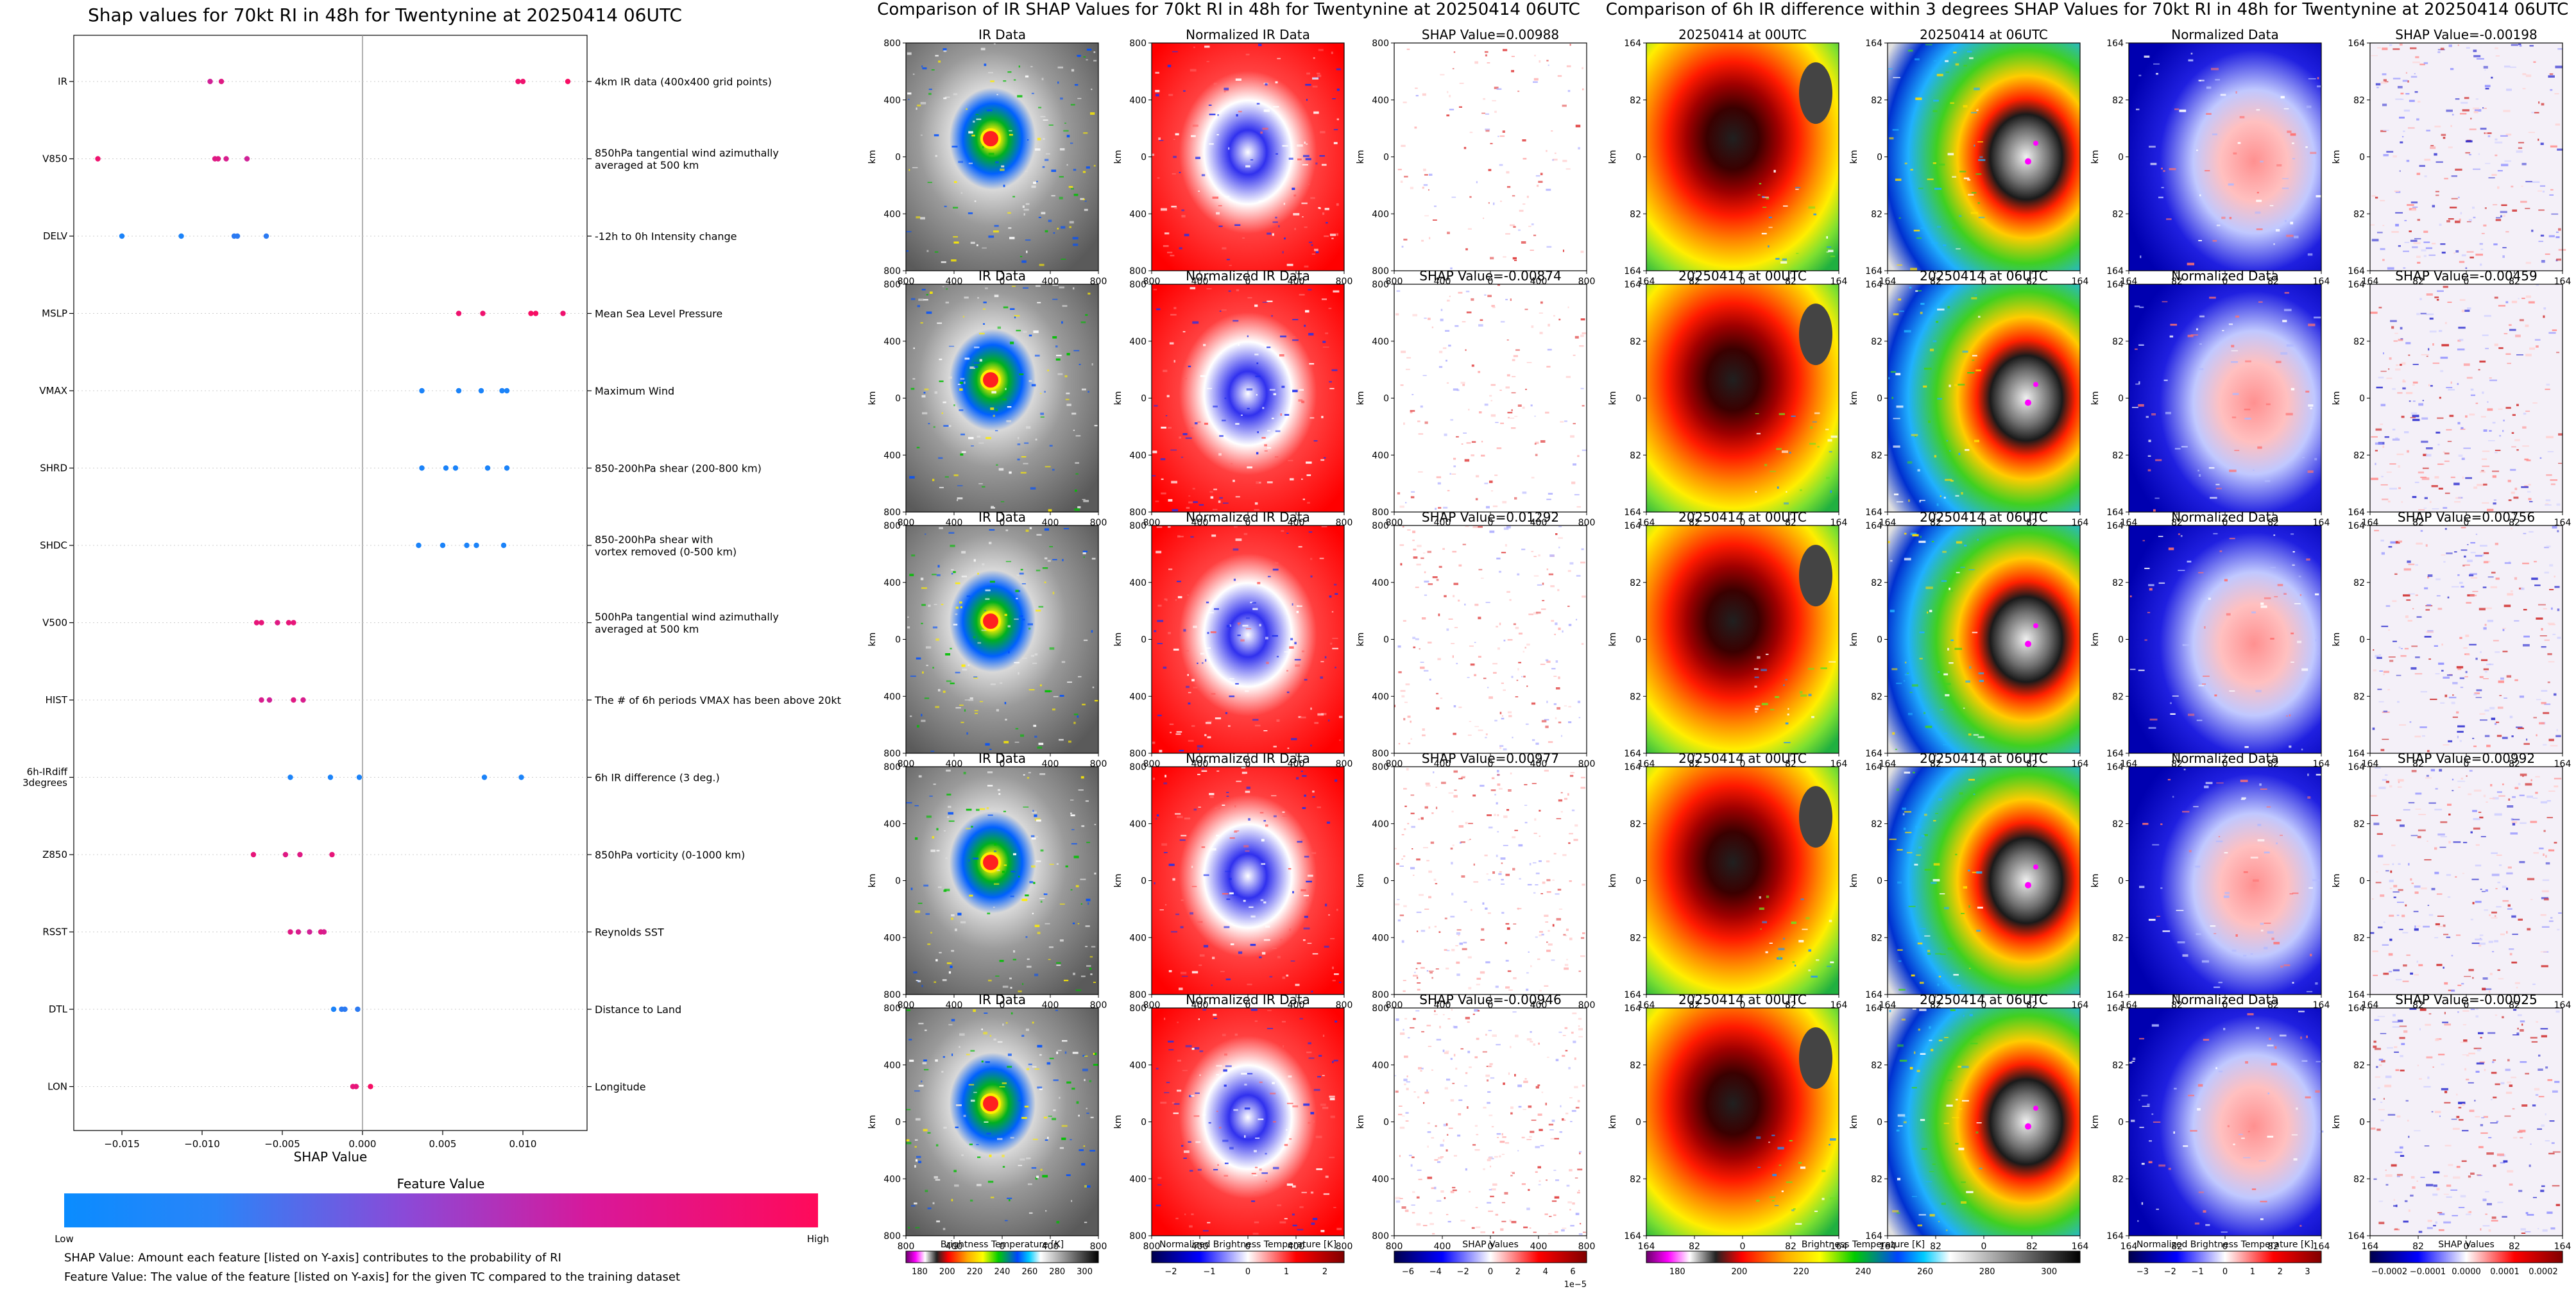  I want to click on x-tick-label: 800, so click(907, 1247).